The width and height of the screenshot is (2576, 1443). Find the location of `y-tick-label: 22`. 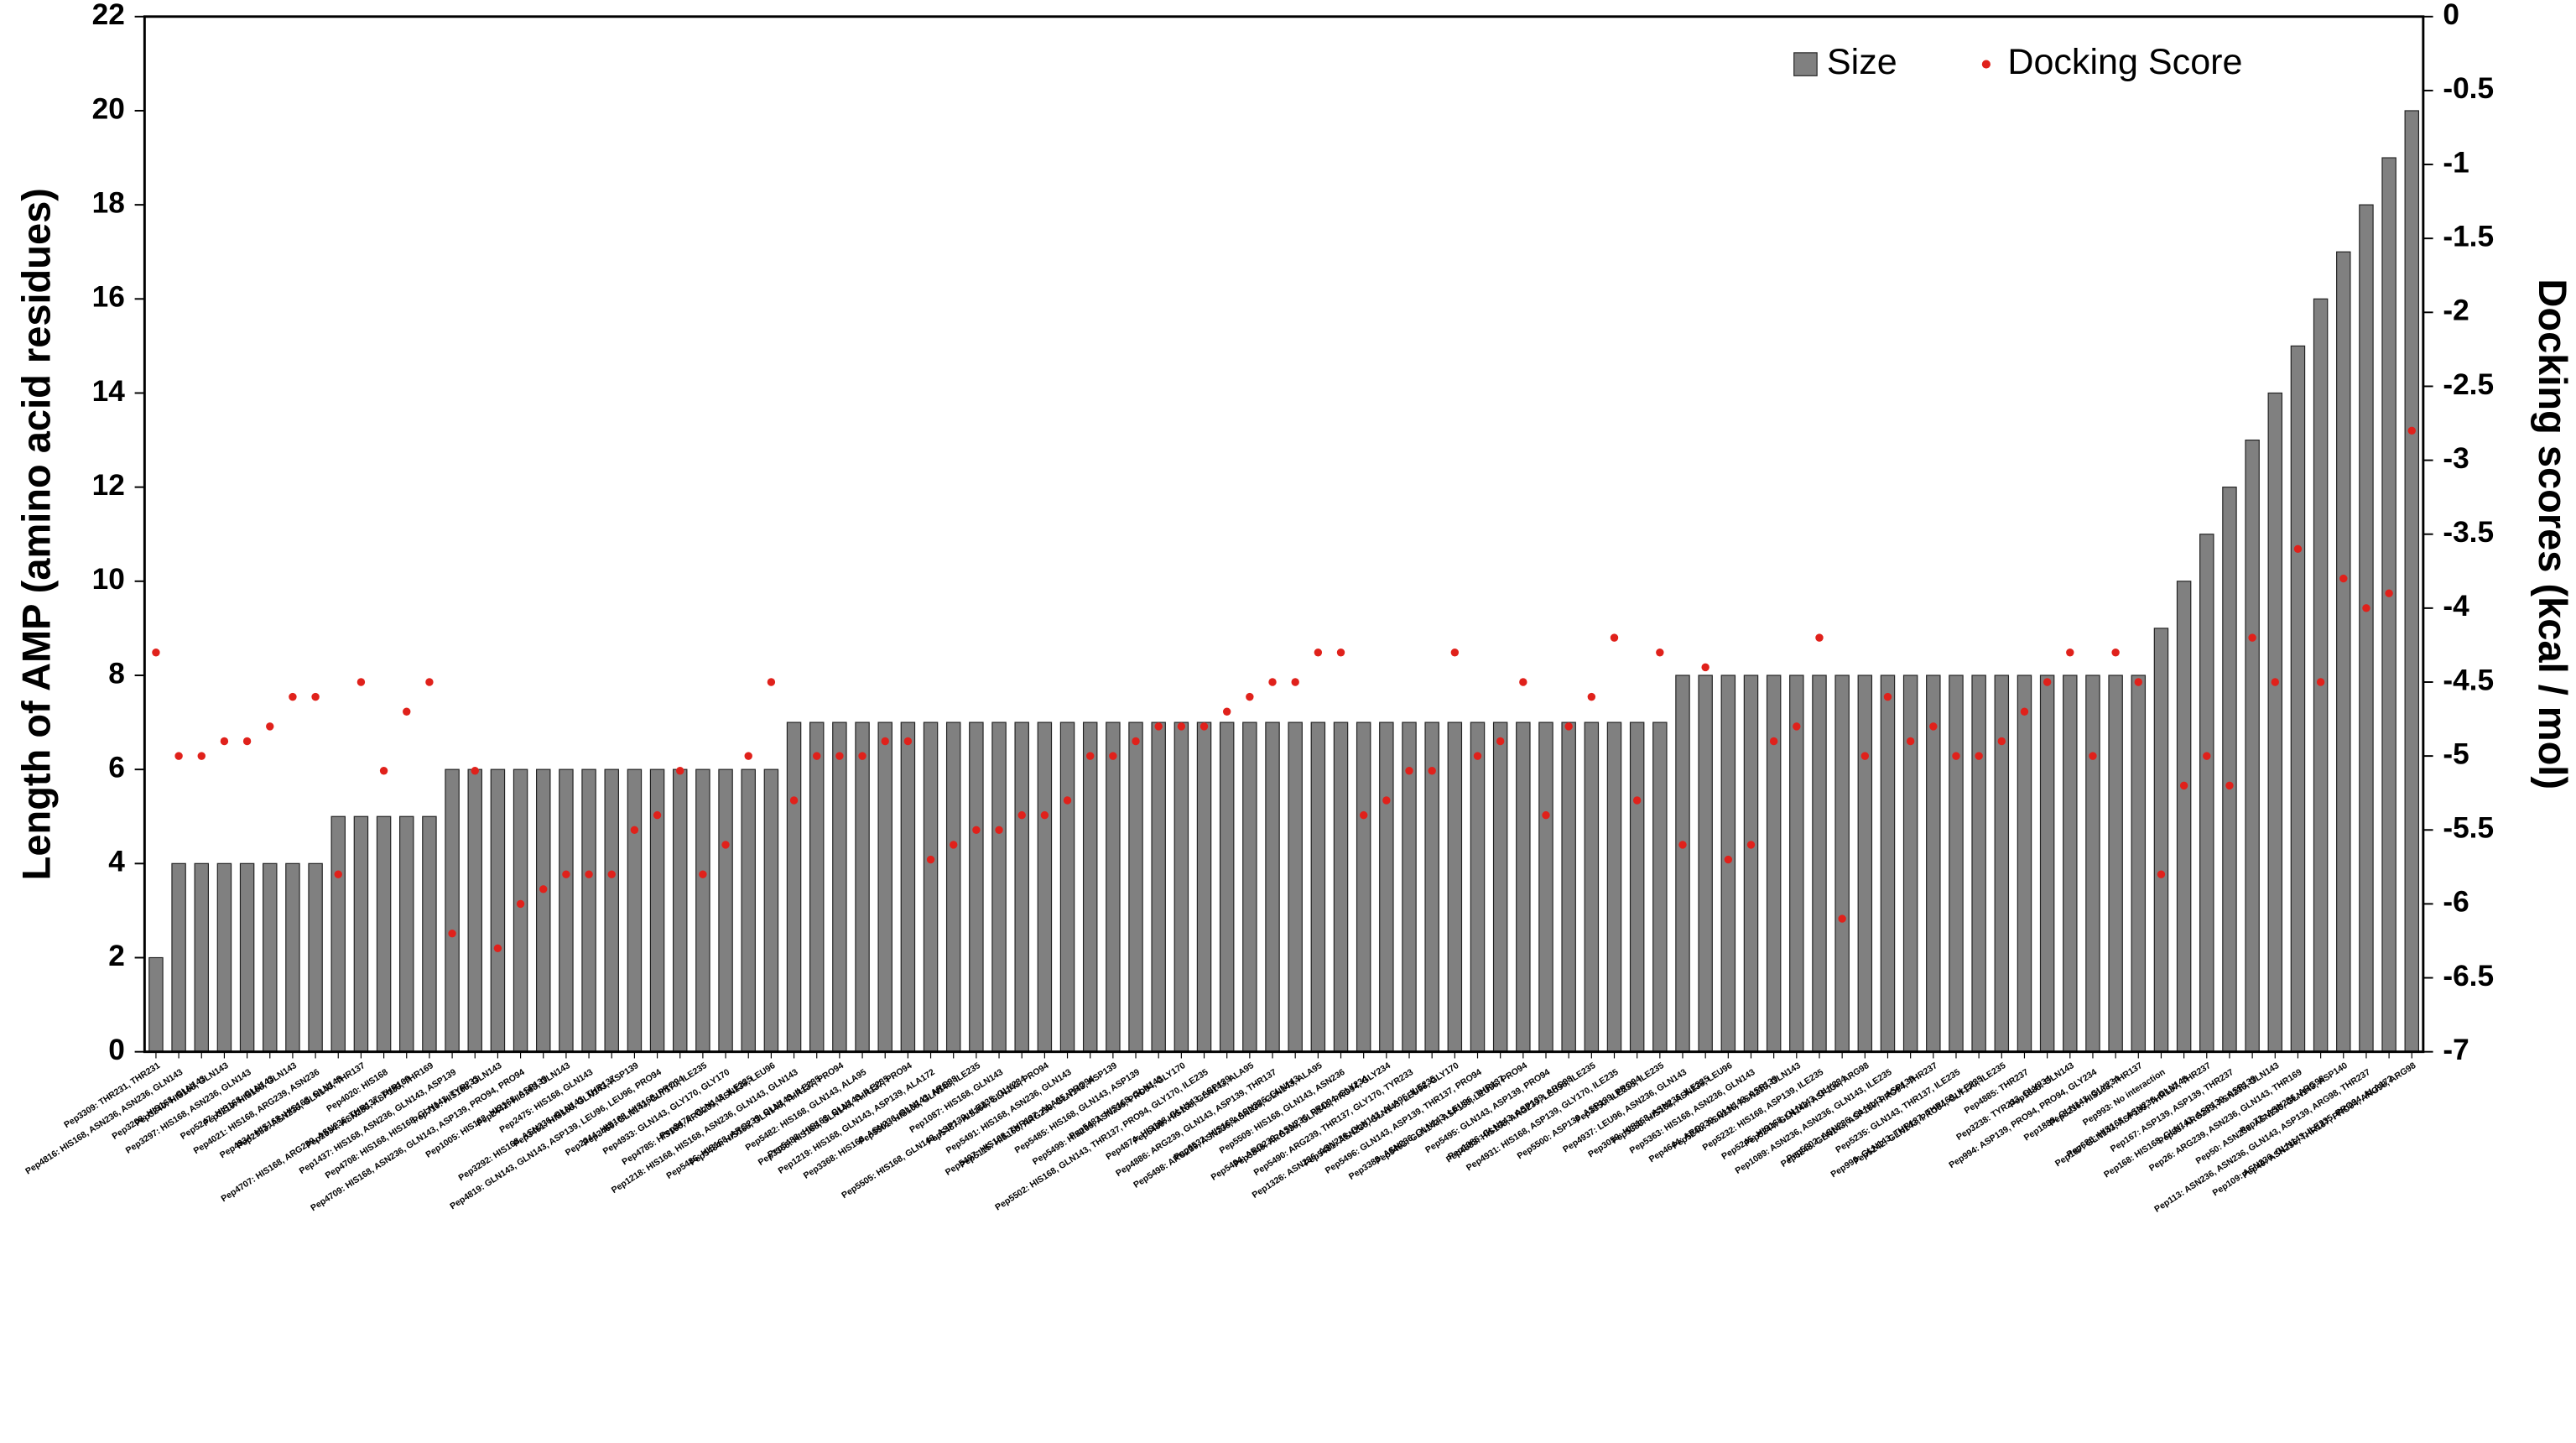

y-tick-label: 22 is located at coordinates (108, 15).